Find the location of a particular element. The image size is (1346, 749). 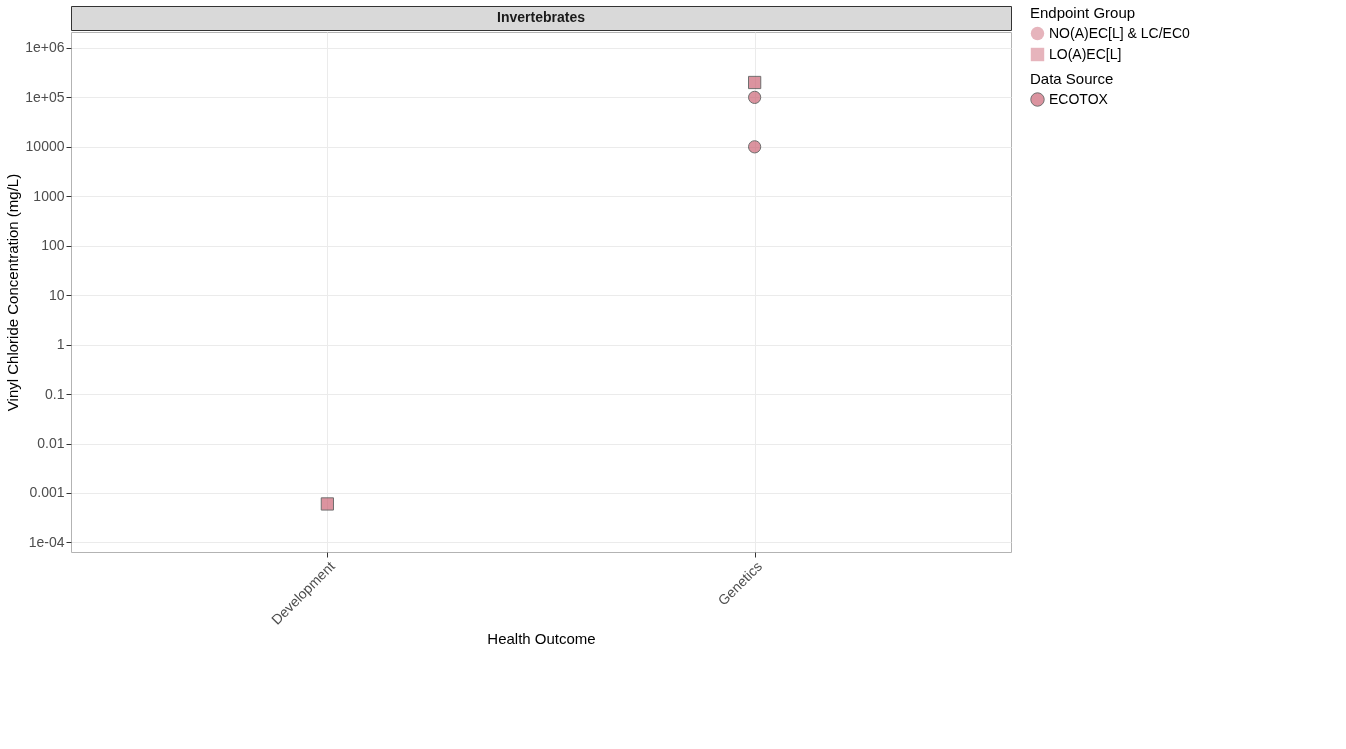

y-tick-label: 1e-04 is located at coordinates (46, 541).